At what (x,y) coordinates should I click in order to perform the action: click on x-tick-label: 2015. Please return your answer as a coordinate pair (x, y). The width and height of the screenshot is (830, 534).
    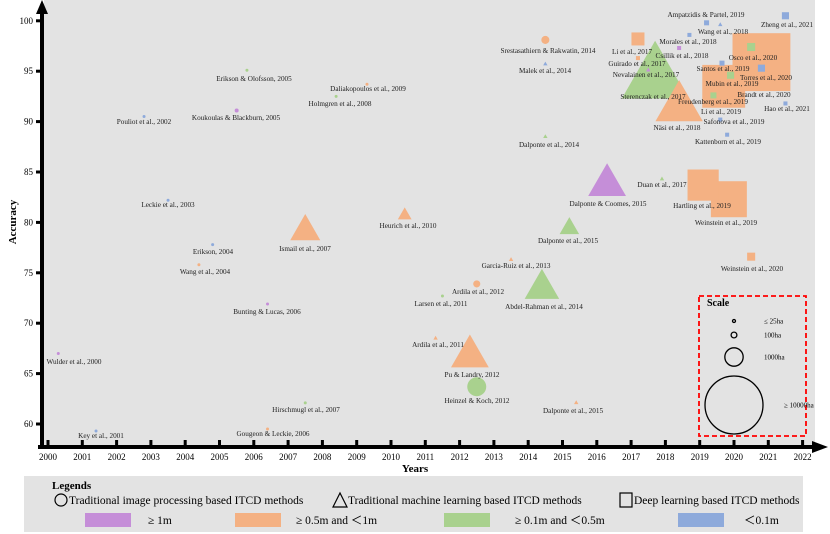
    Looking at the image, I should click on (563, 457).